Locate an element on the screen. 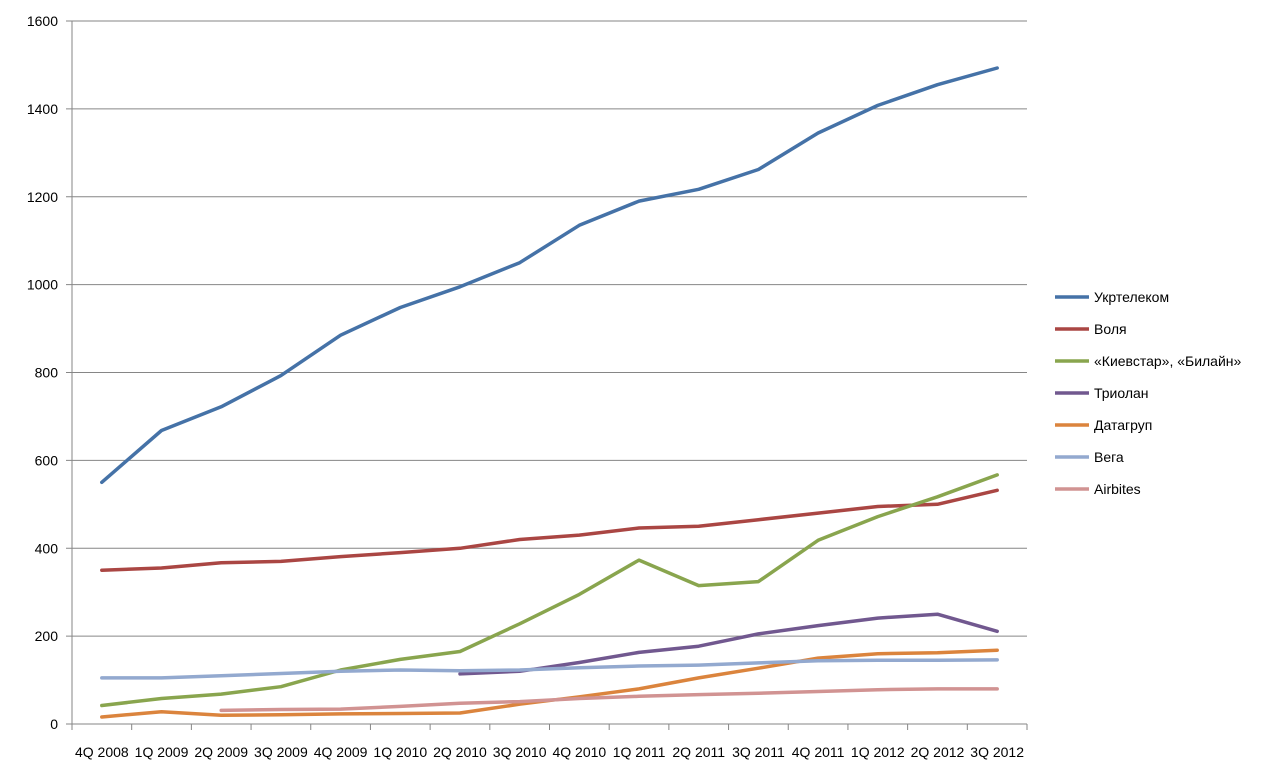 The height and width of the screenshot is (781, 1280). x-tick-label: 3Q 2012 is located at coordinates (997, 752).